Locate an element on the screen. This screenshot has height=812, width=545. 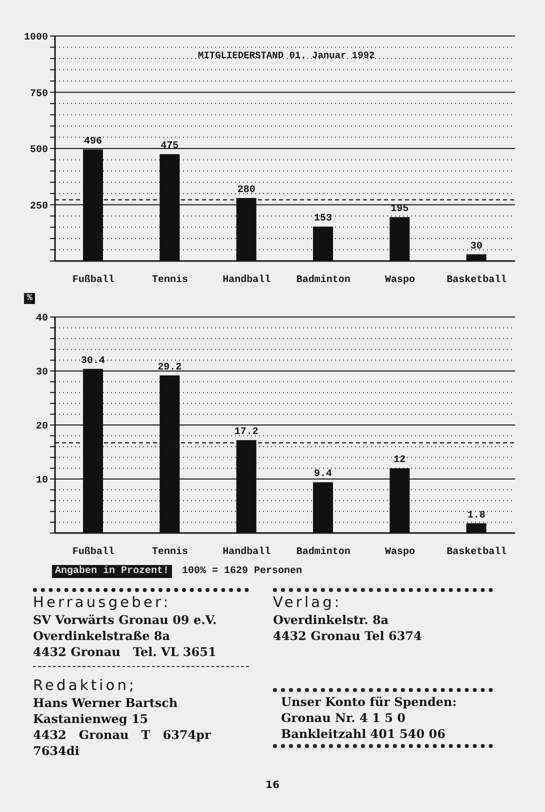
data-label: 29.2 is located at coordinates (170, 368).